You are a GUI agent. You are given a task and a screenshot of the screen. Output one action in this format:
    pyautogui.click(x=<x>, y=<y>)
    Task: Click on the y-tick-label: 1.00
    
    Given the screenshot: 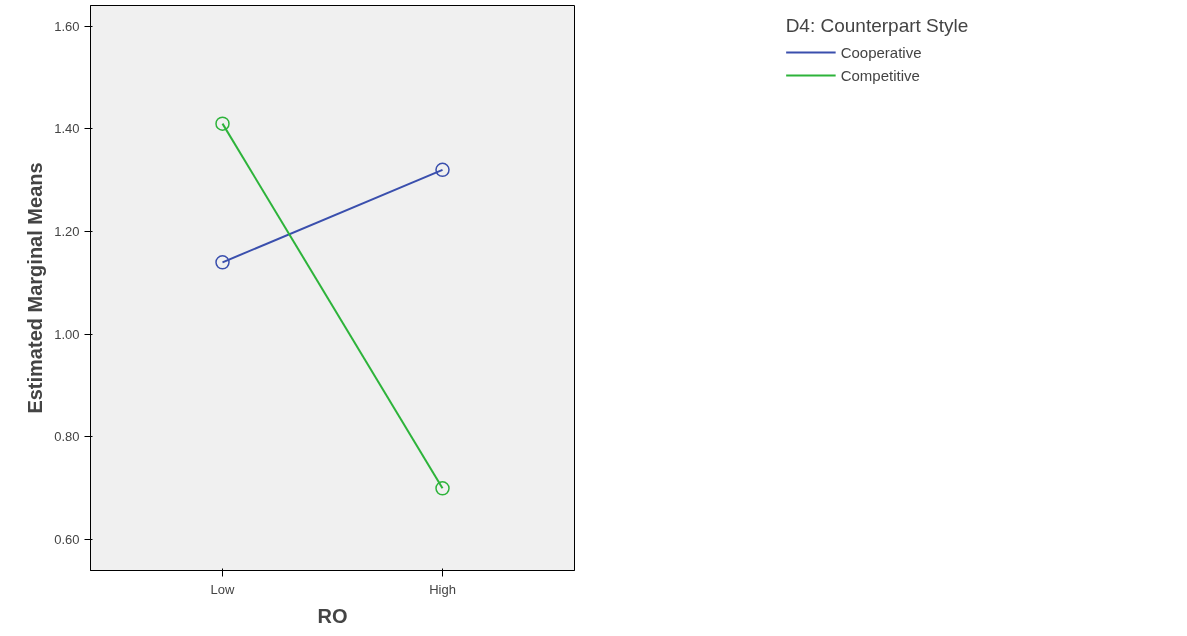 What is the action you would take?
    pyautogui.click(x=67, y=334)
    